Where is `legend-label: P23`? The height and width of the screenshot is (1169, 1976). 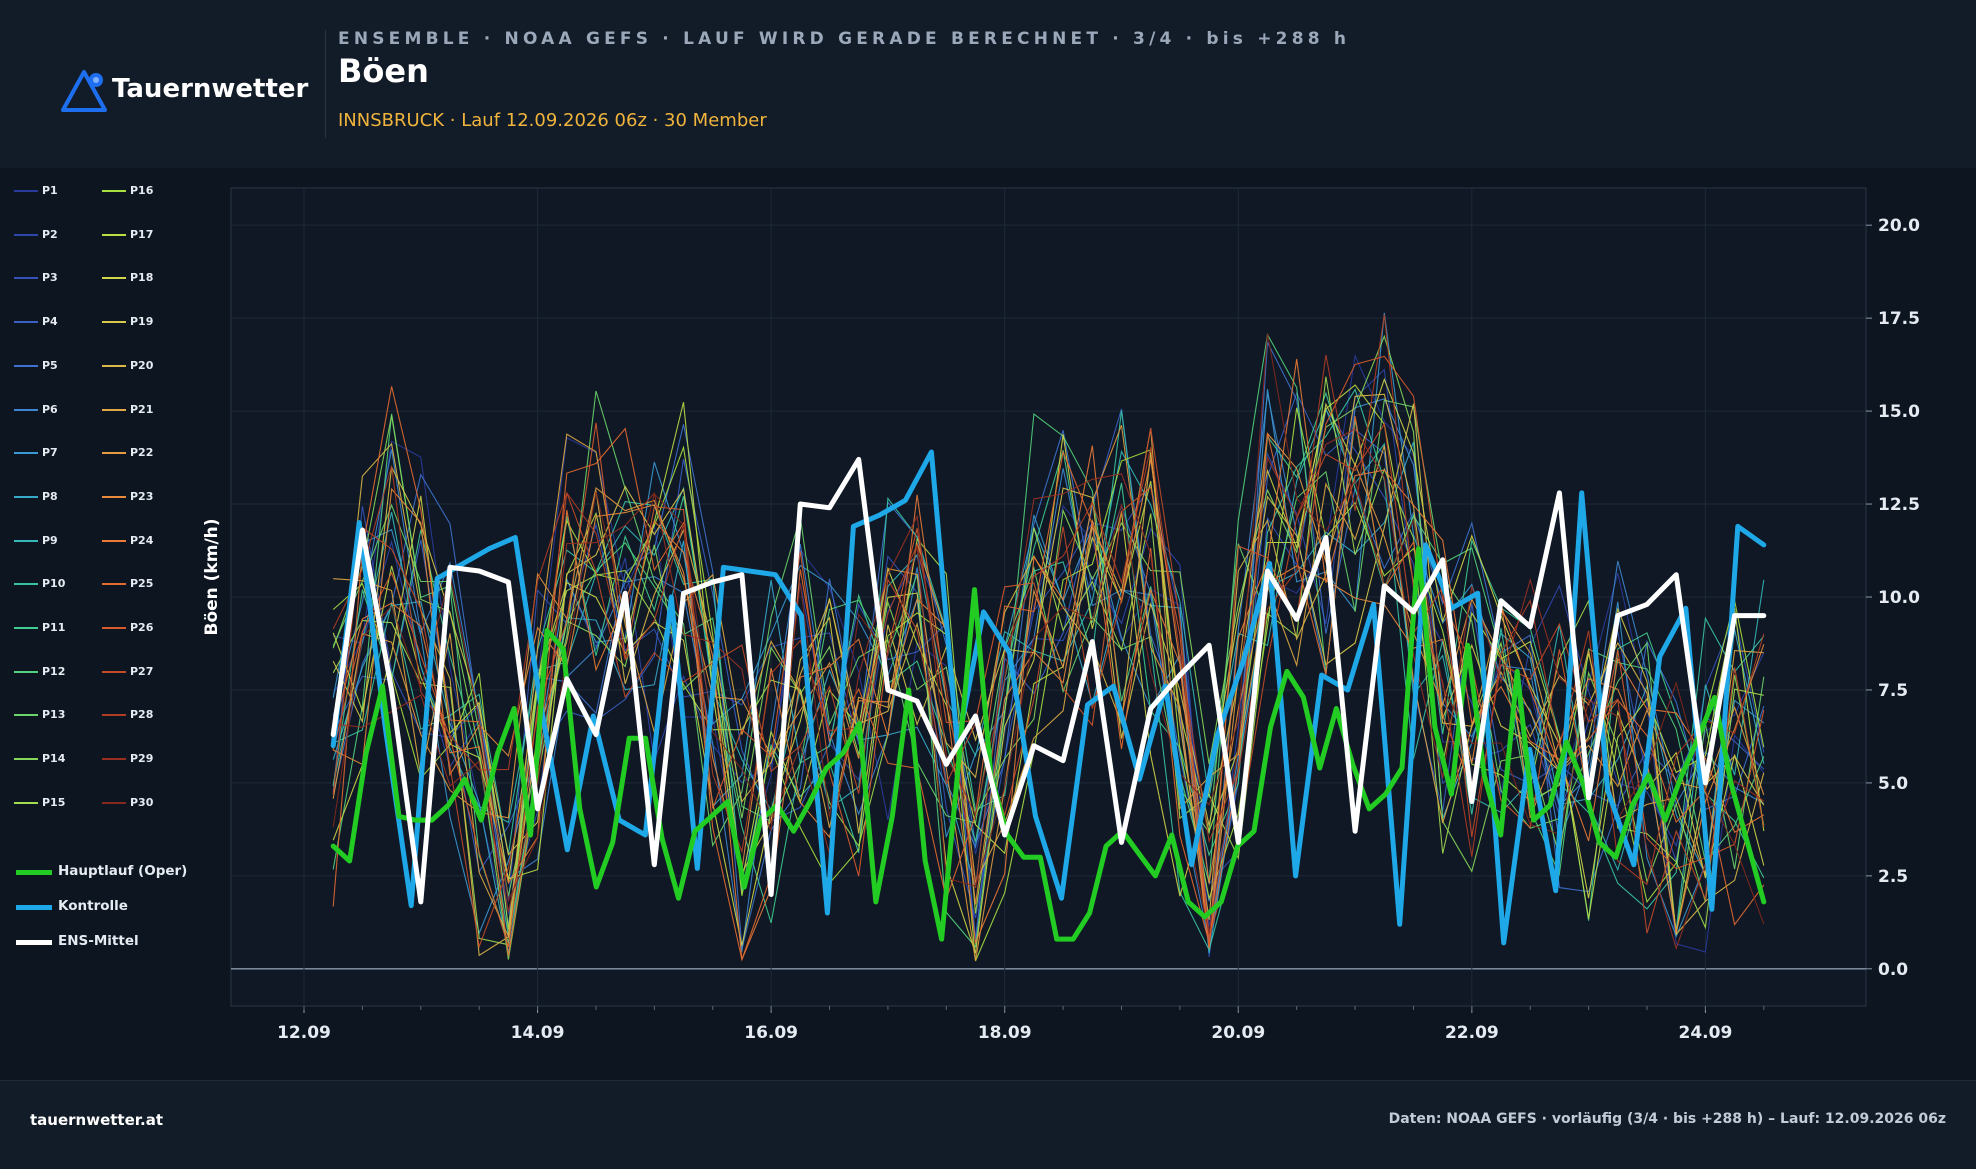
legend-label: P23 is located at coordinates (142, 496).